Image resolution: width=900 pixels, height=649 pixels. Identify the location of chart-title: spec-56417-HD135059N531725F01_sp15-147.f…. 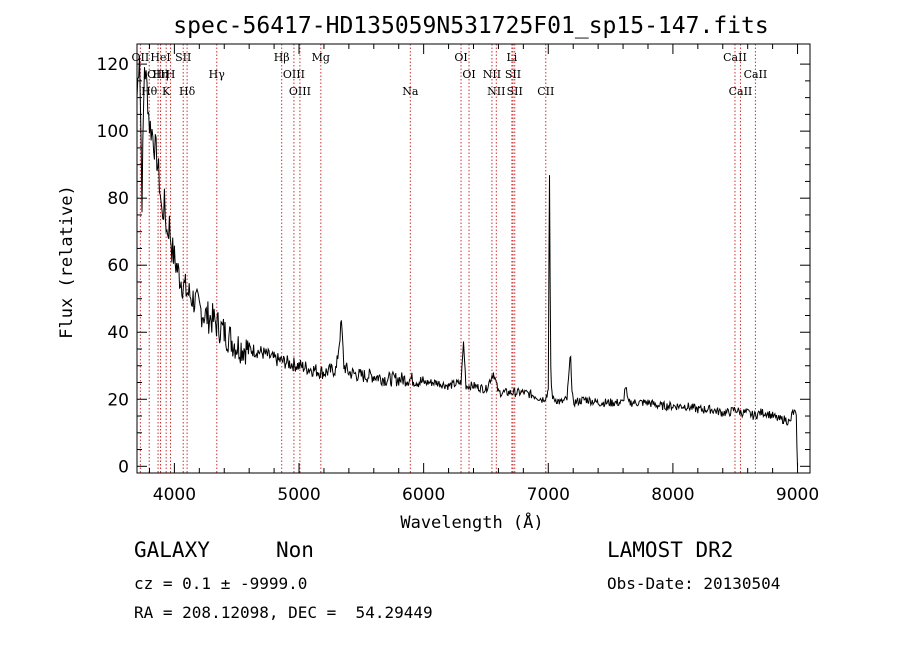
(470, 26).